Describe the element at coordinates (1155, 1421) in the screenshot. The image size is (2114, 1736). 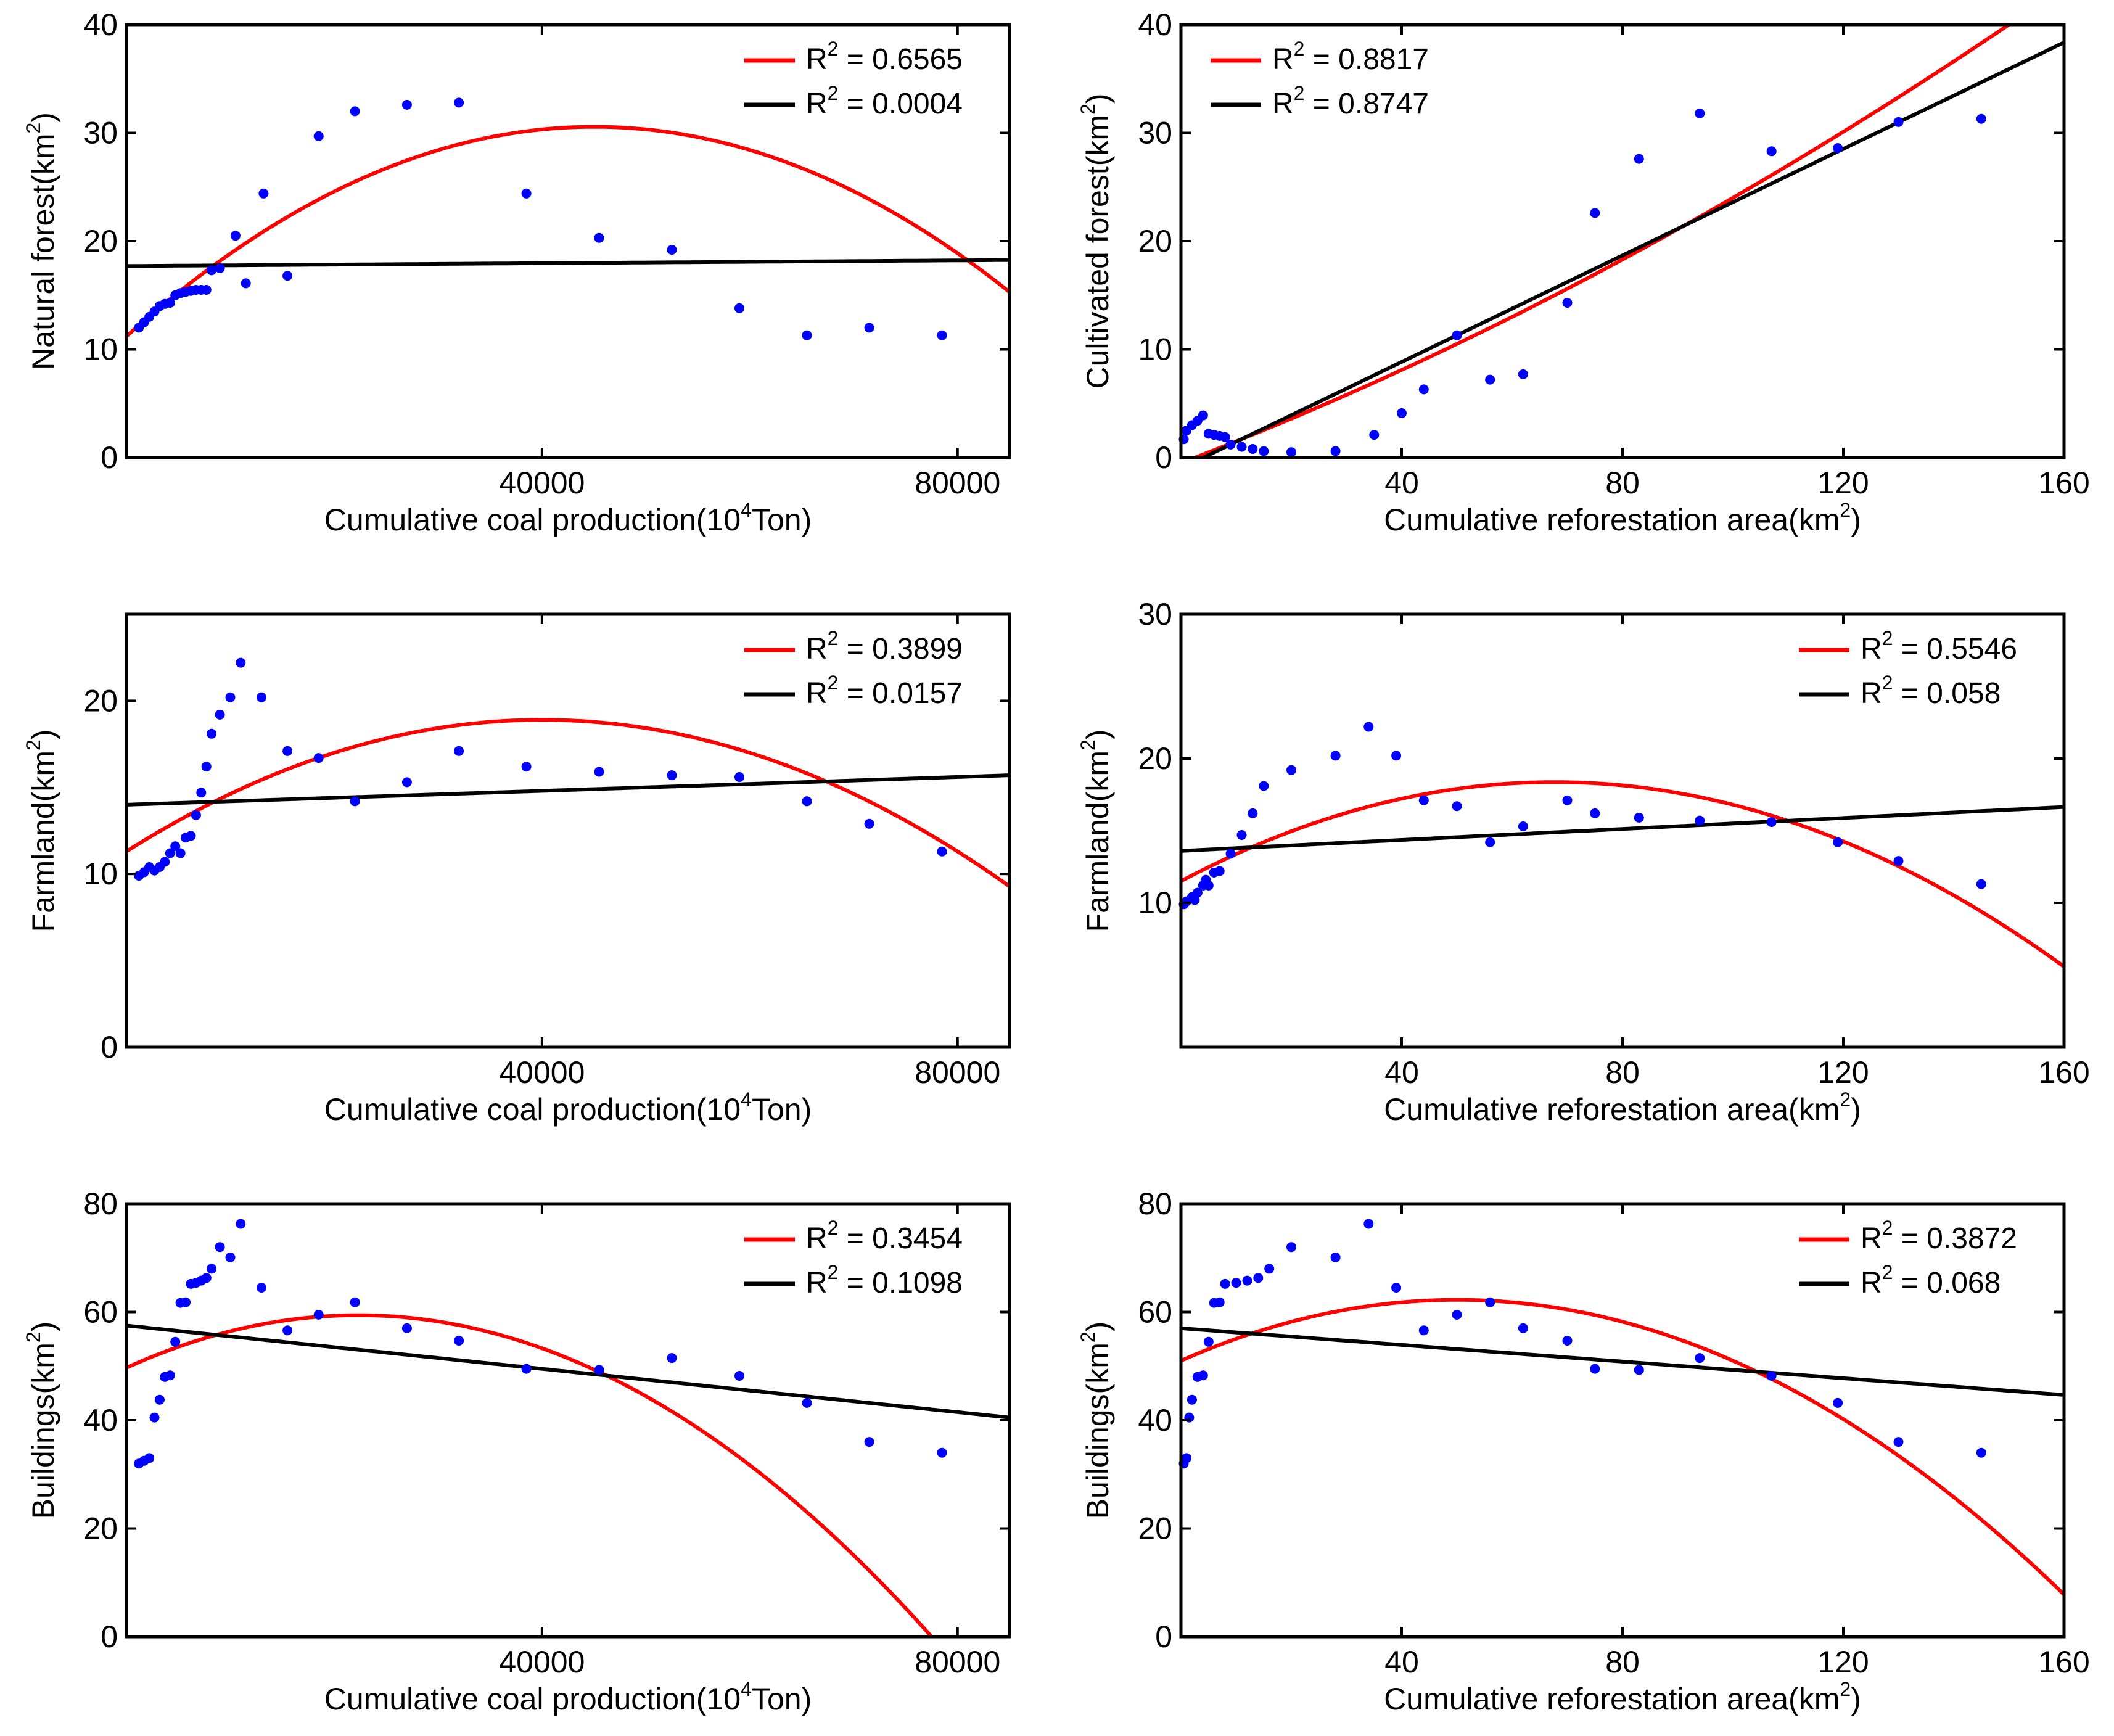
I see `y-tick-label: 40` at that location.